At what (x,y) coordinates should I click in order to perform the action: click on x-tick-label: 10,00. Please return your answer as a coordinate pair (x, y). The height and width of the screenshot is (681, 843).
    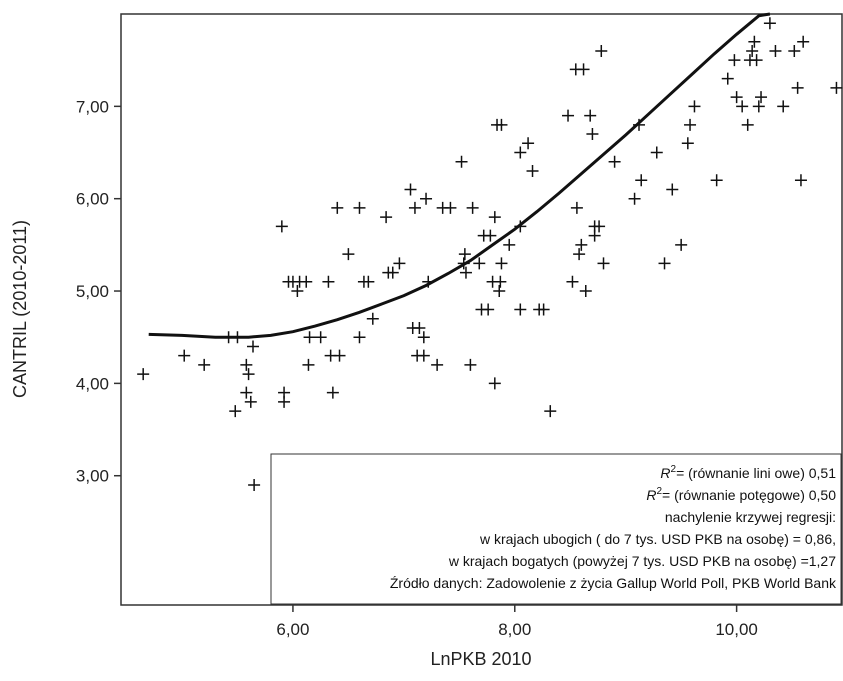
    Looking at the image, I should click on (736, 629).